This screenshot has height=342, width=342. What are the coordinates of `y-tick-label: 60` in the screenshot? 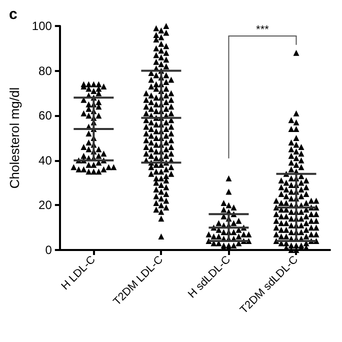 It's located at (45, 115).